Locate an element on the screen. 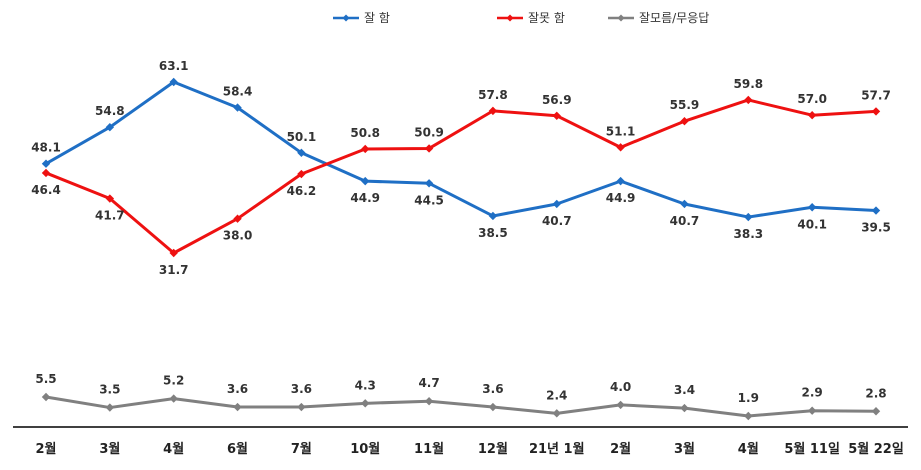 Image resolution: width=921 pixels, height=470 pixels. series-3-data-label: 1.9 is located at coordinates (748, 398).